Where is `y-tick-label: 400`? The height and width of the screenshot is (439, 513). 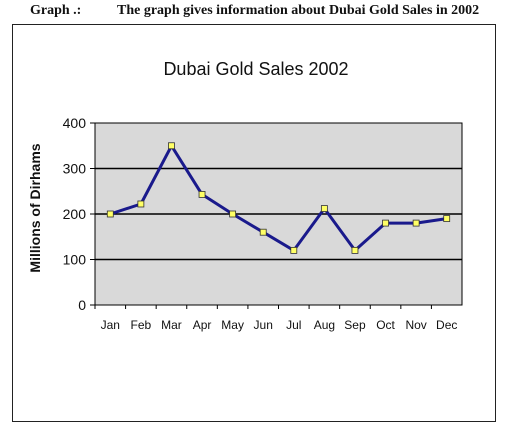 y-tick-label: 400 is located at coordinates (75, 123).